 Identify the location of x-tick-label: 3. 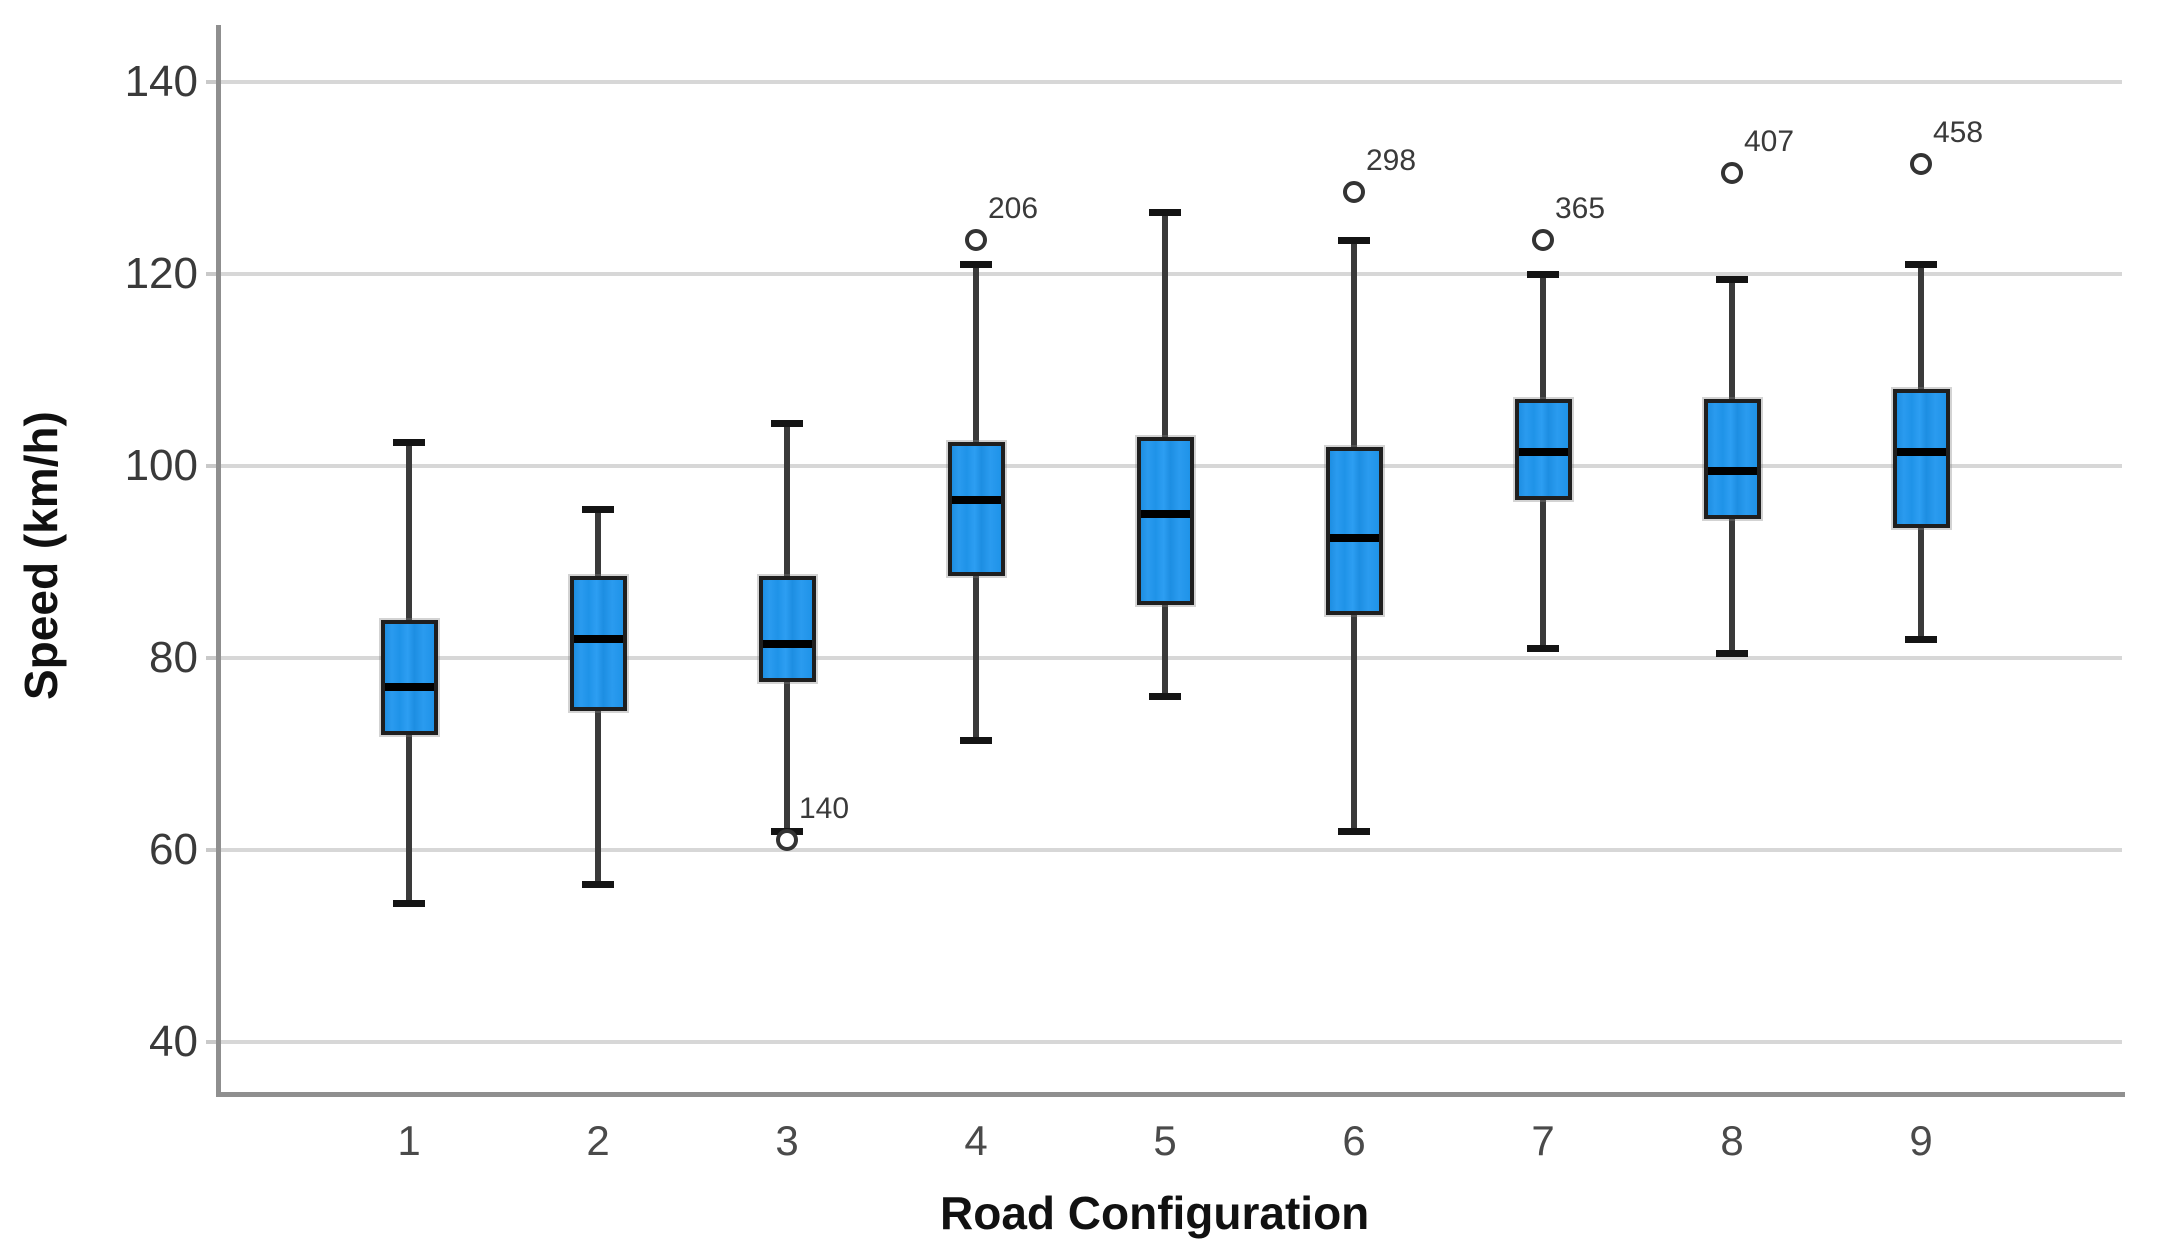
(787, 1140).